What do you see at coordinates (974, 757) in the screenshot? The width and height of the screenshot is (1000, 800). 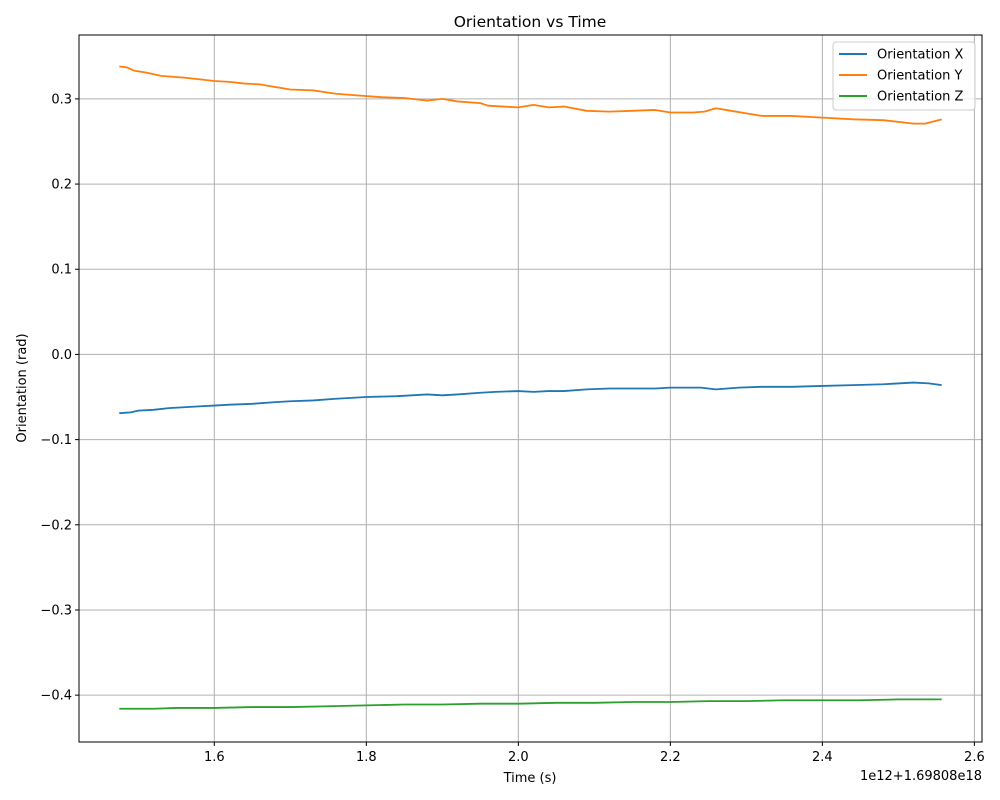 I see `x-tick-label: 2.6` at bounding box center [974, 757].